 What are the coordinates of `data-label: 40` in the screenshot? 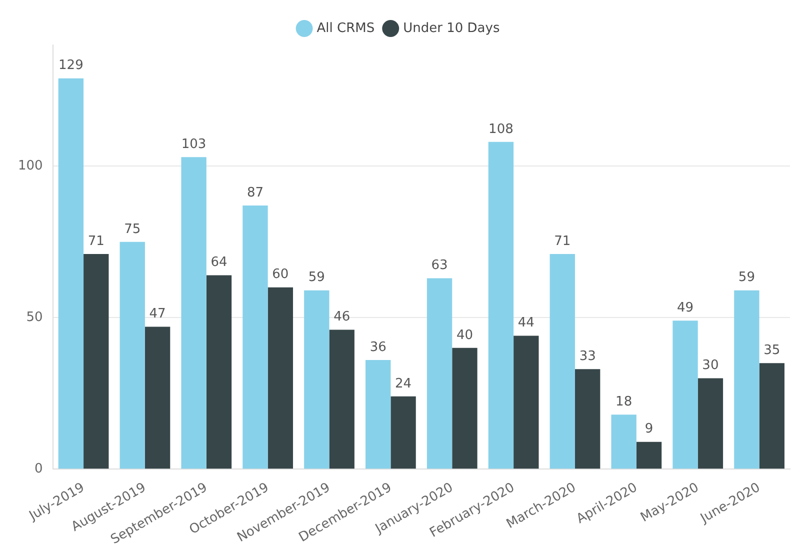 It's located at (464, 335).